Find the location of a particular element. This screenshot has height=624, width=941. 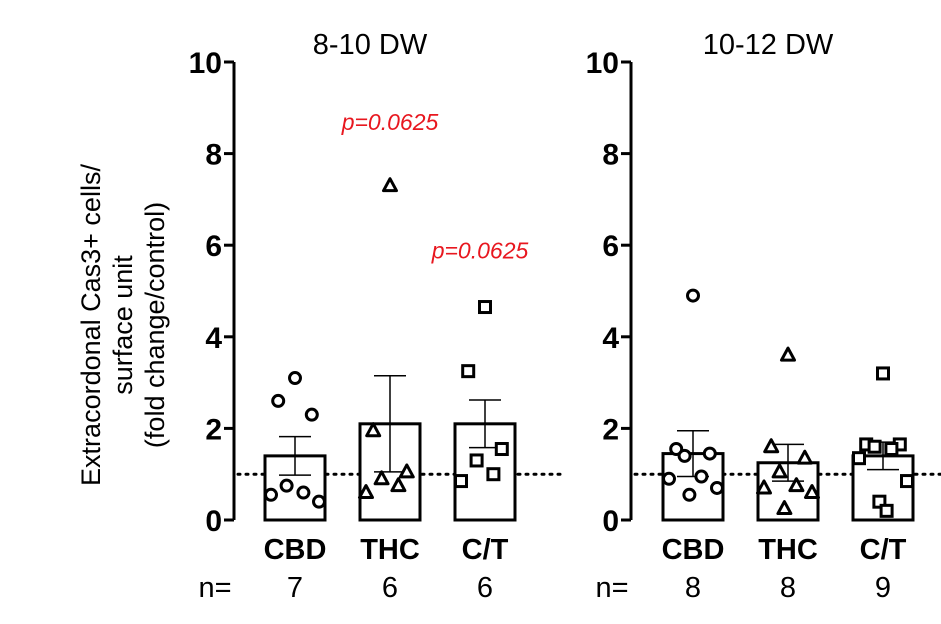

n-value: 9 is located at coordinates (883, 588).